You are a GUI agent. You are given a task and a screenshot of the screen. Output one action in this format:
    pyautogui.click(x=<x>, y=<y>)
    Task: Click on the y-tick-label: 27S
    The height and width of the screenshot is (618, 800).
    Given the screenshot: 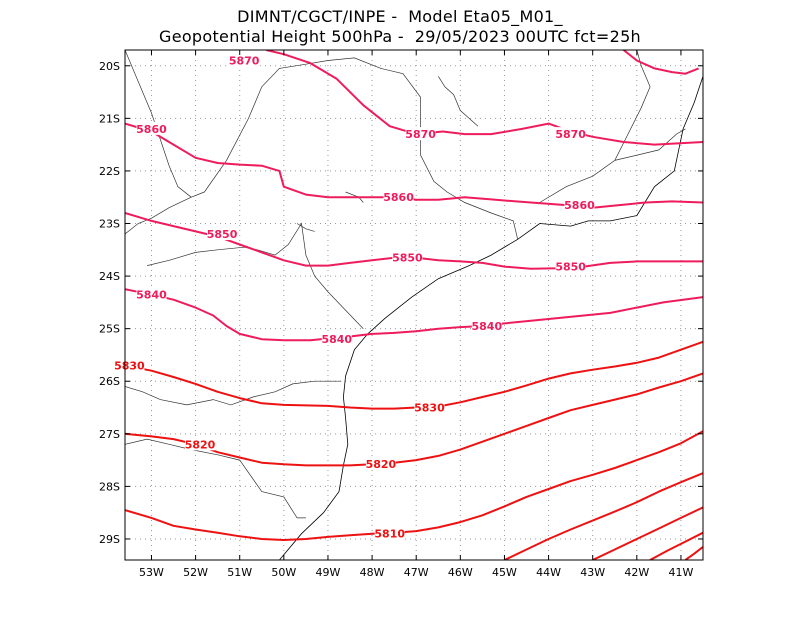 What is the action you would take?
    pyautogui.click(x=109, y=434)
    